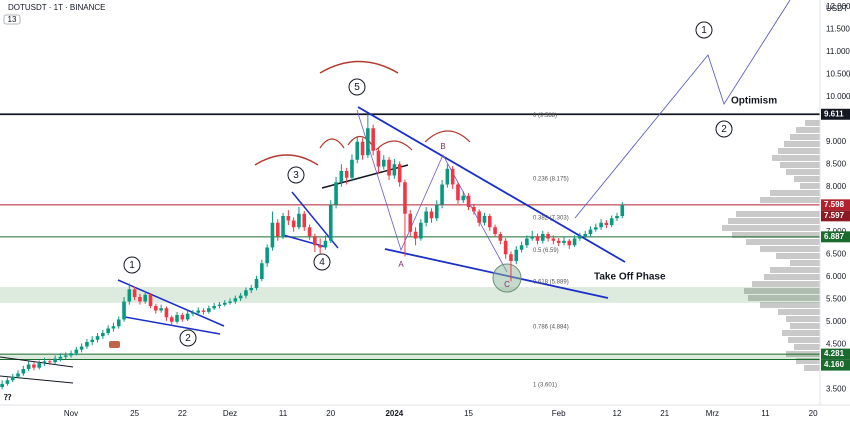  Describe the element at coordinates (171, 303) in the screenshot. I see `trend-line` at that location.